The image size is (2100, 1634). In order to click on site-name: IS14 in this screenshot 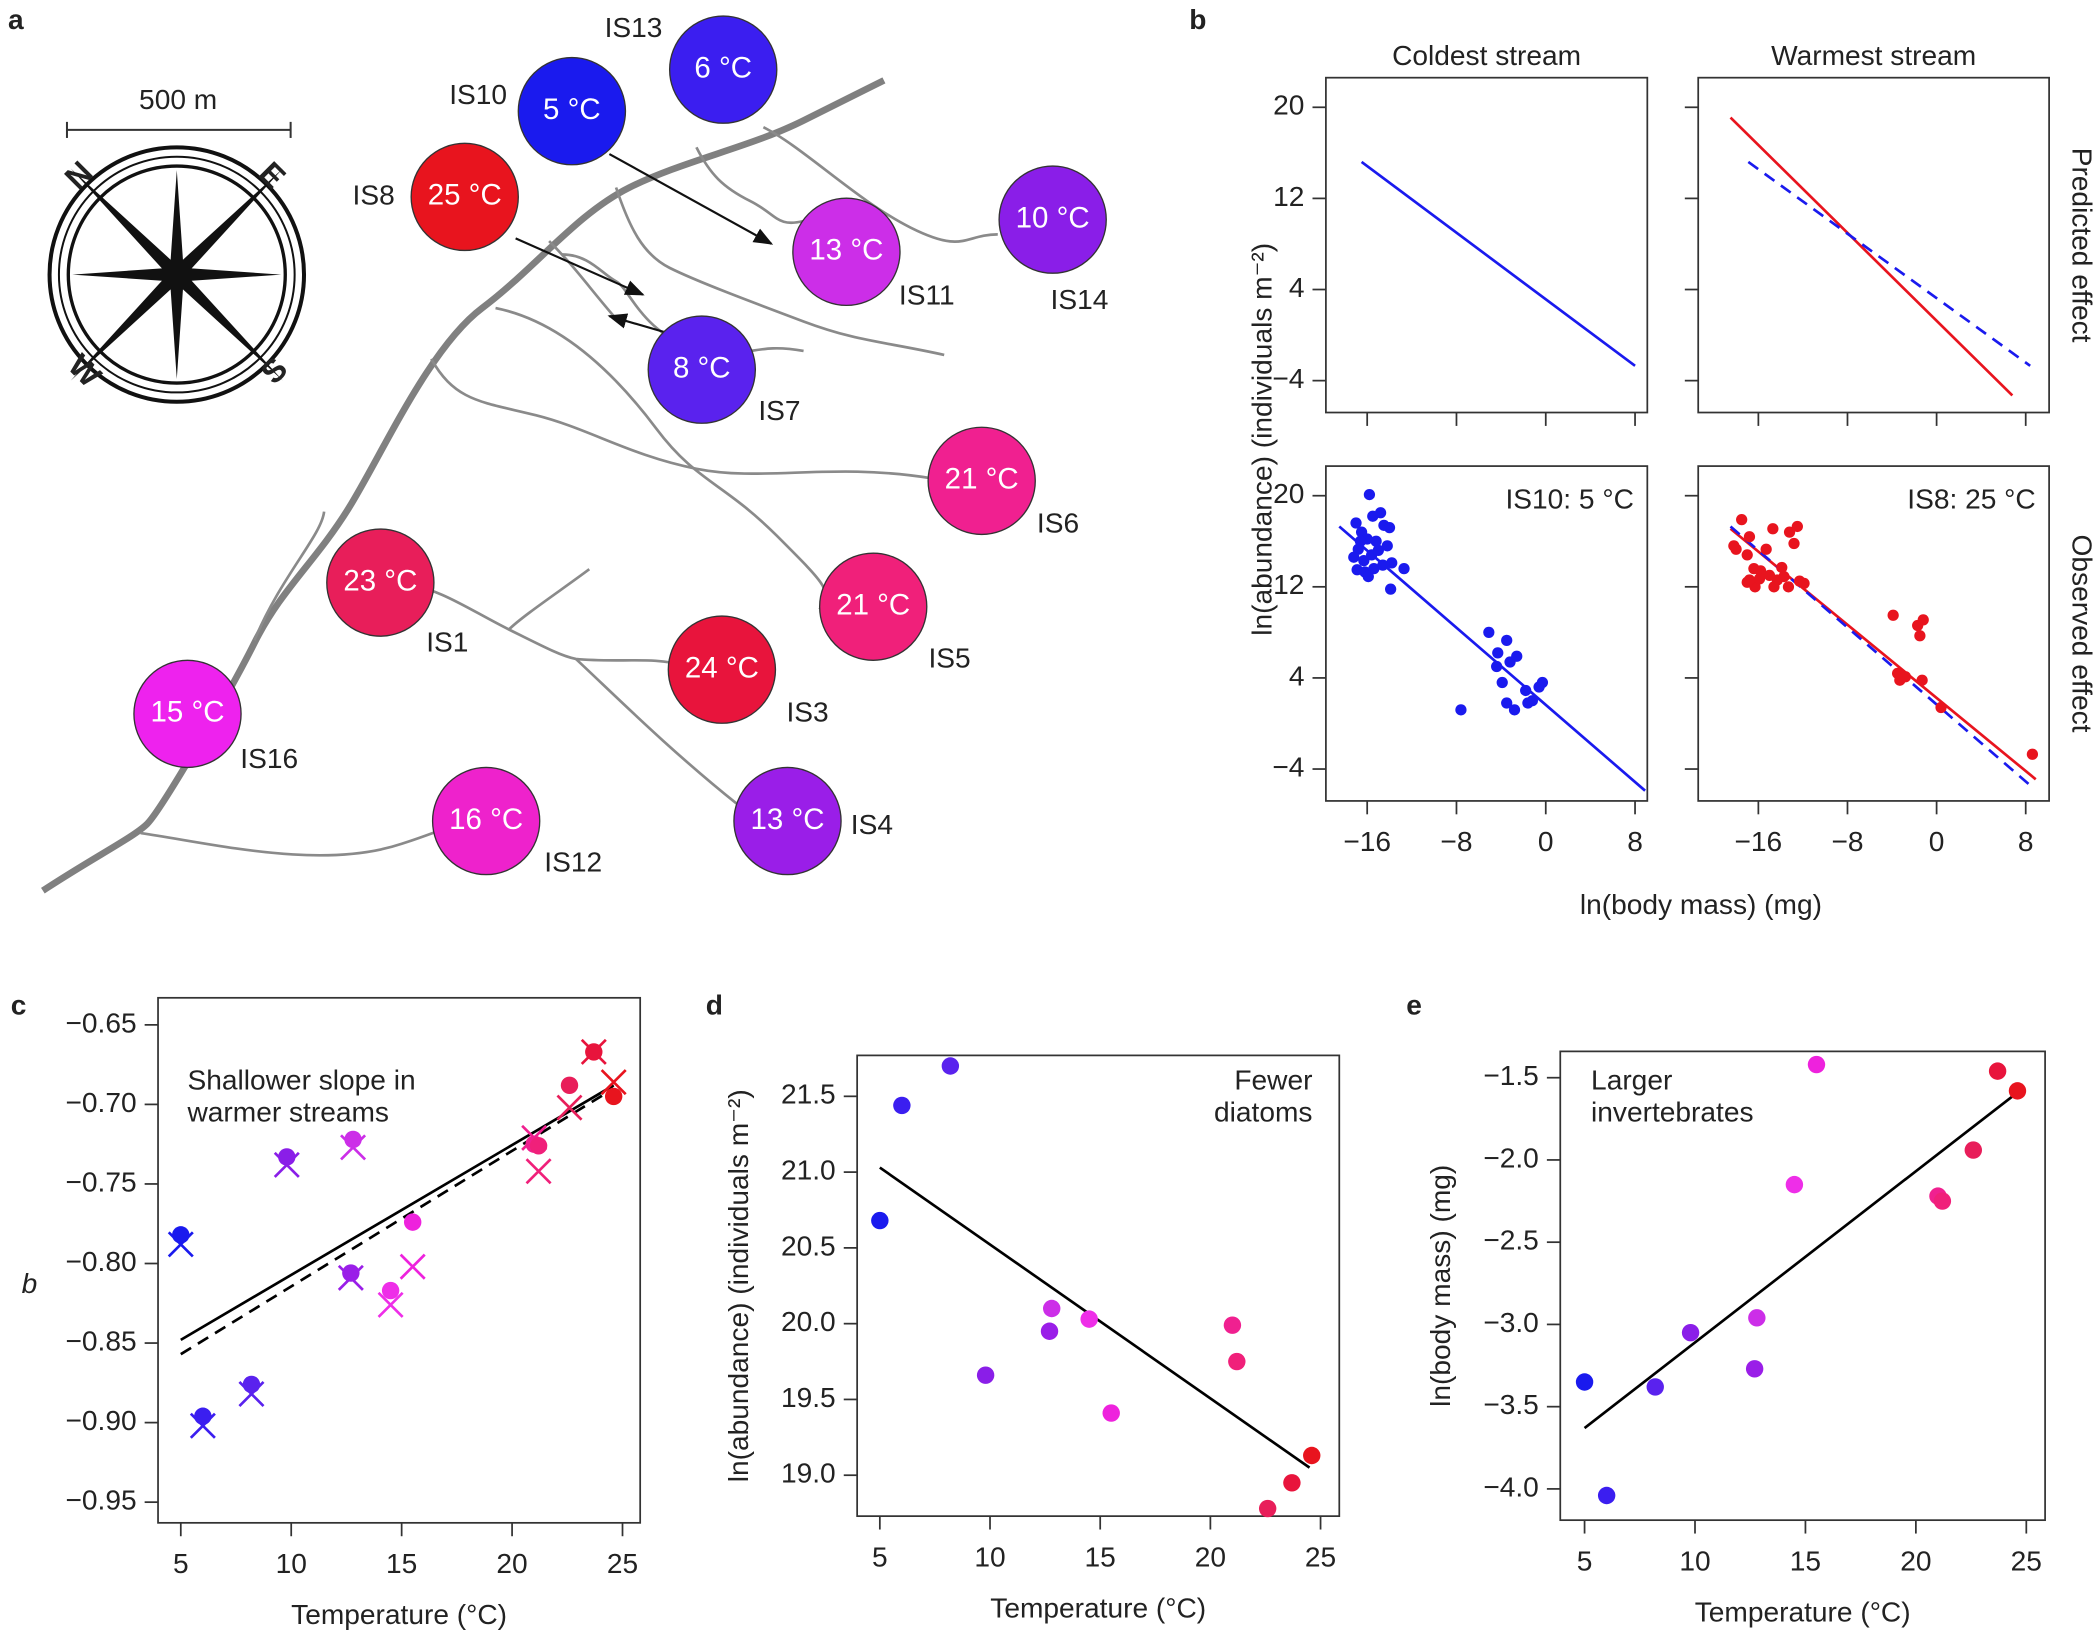, I will do `click(1080, 299)`.